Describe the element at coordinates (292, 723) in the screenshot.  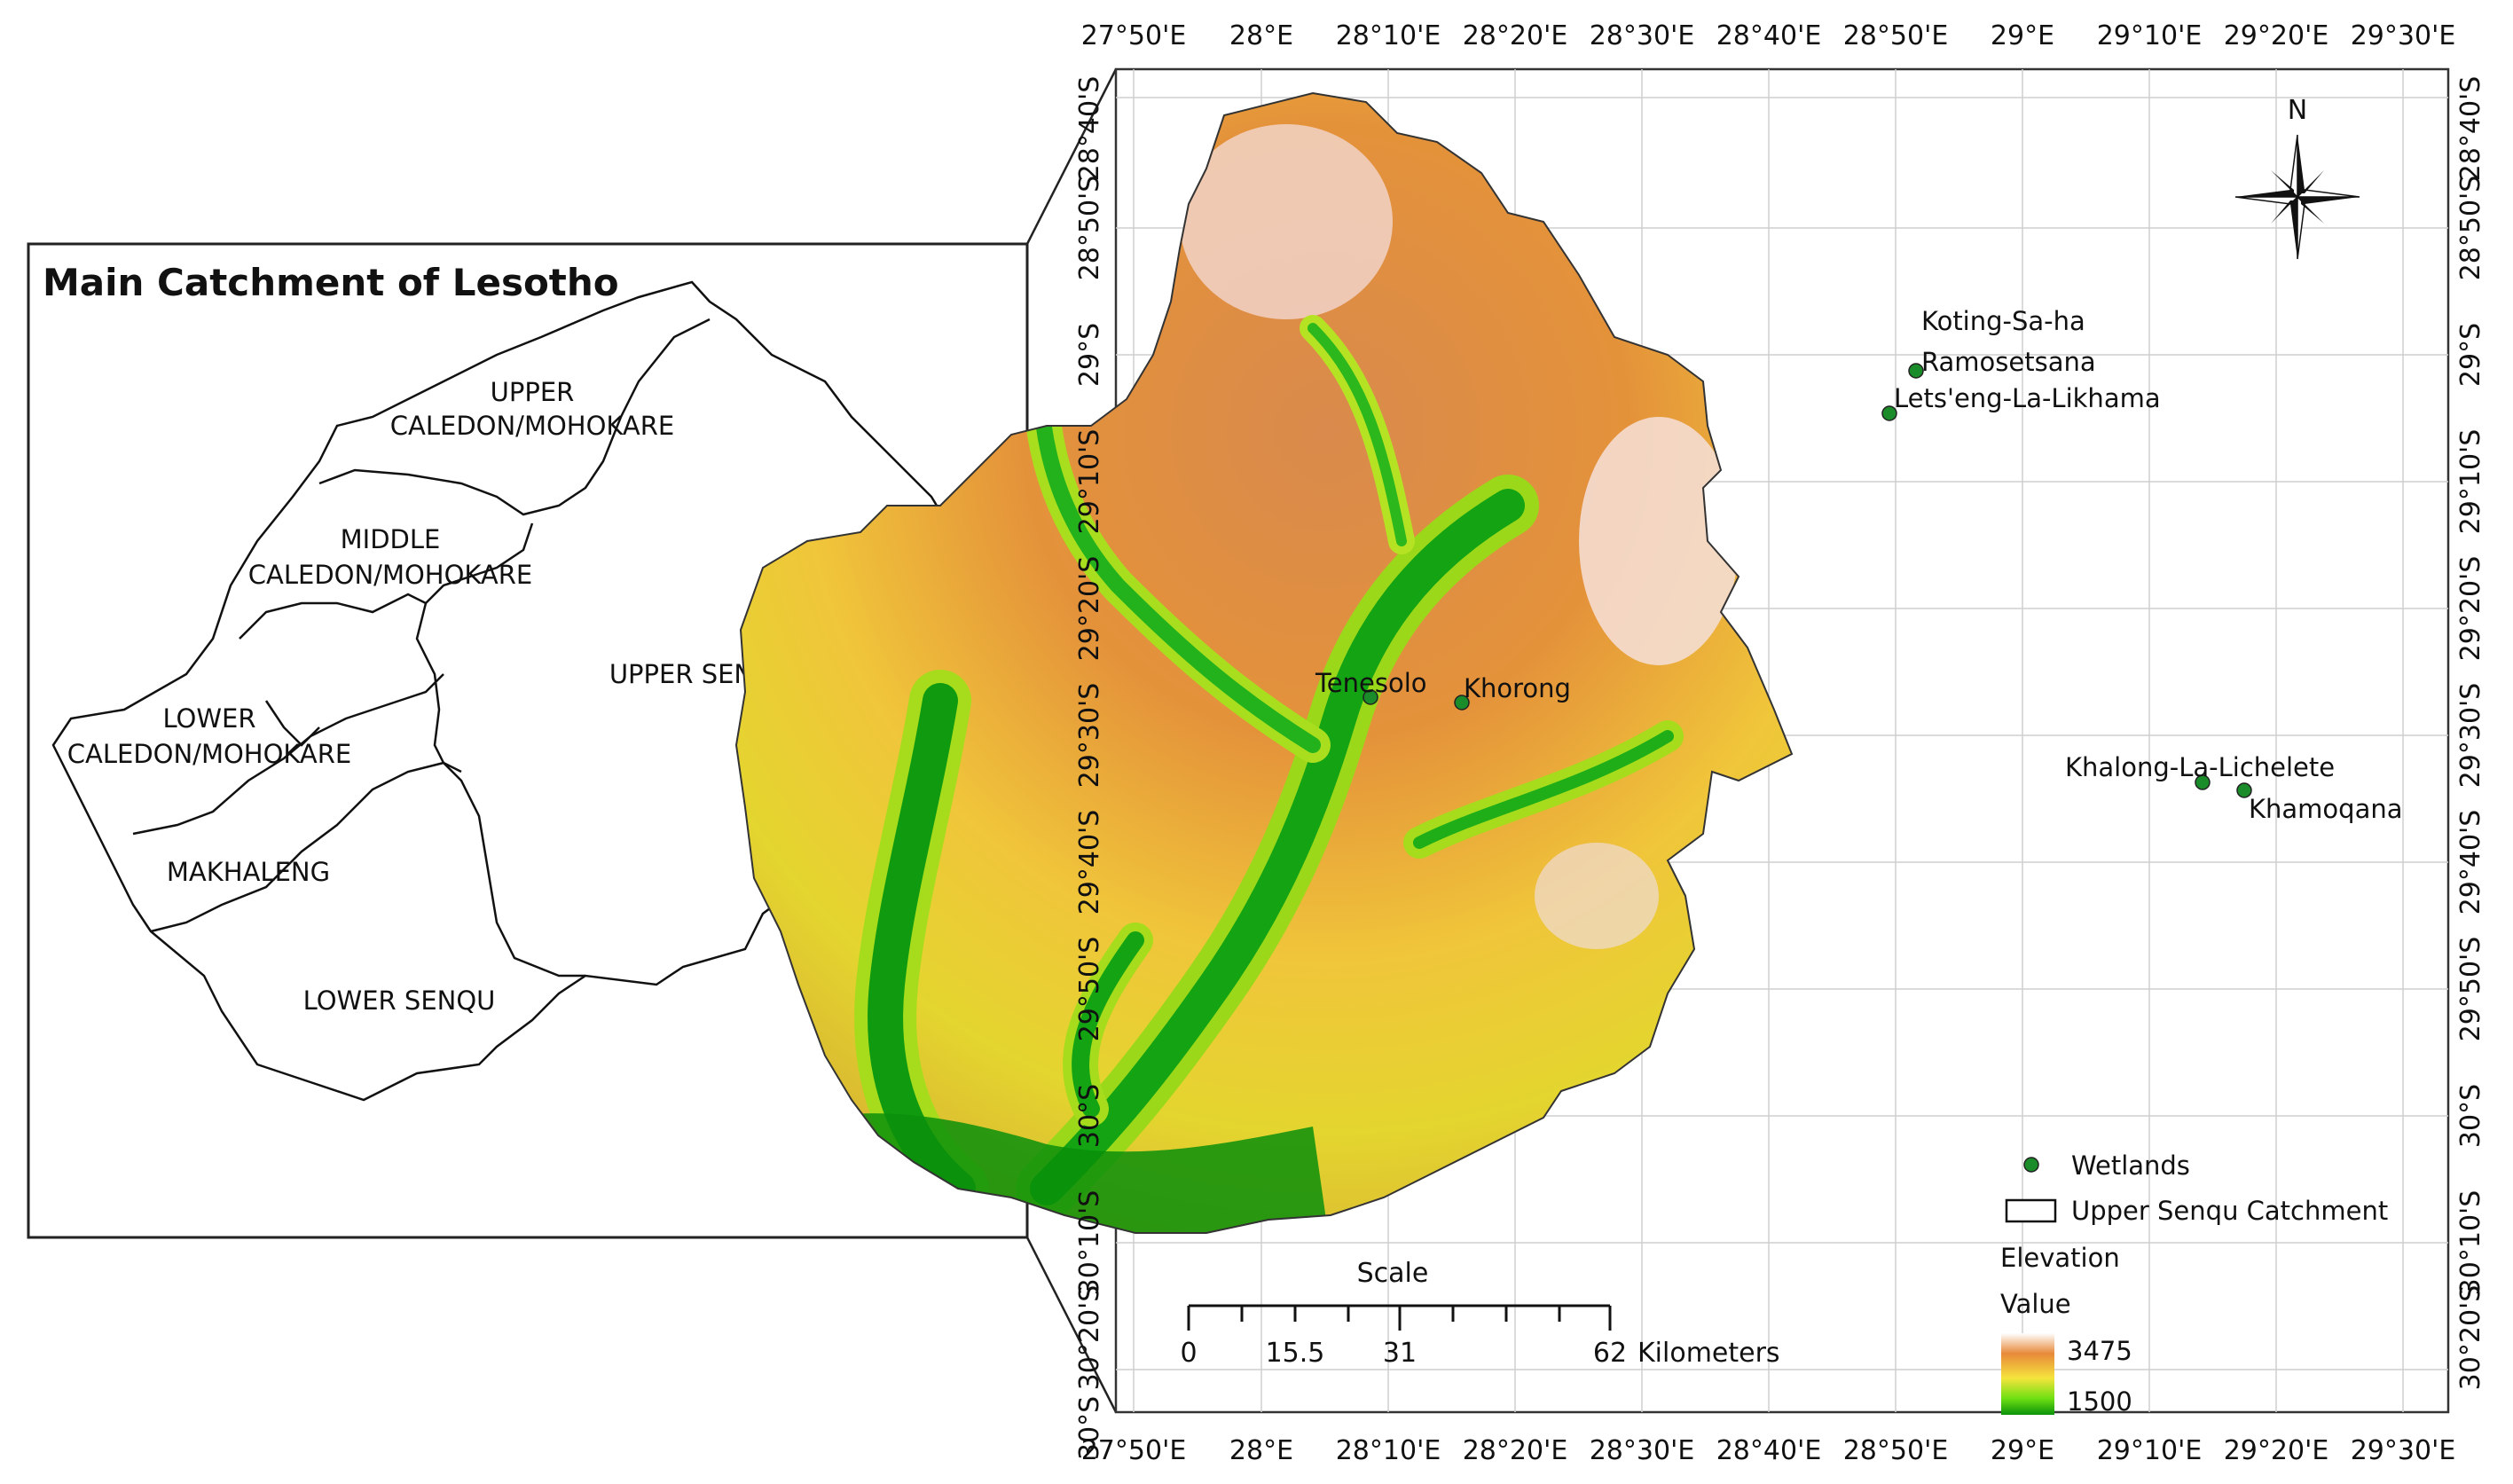
I see `lower-caledon-inner-boundary` at that location.